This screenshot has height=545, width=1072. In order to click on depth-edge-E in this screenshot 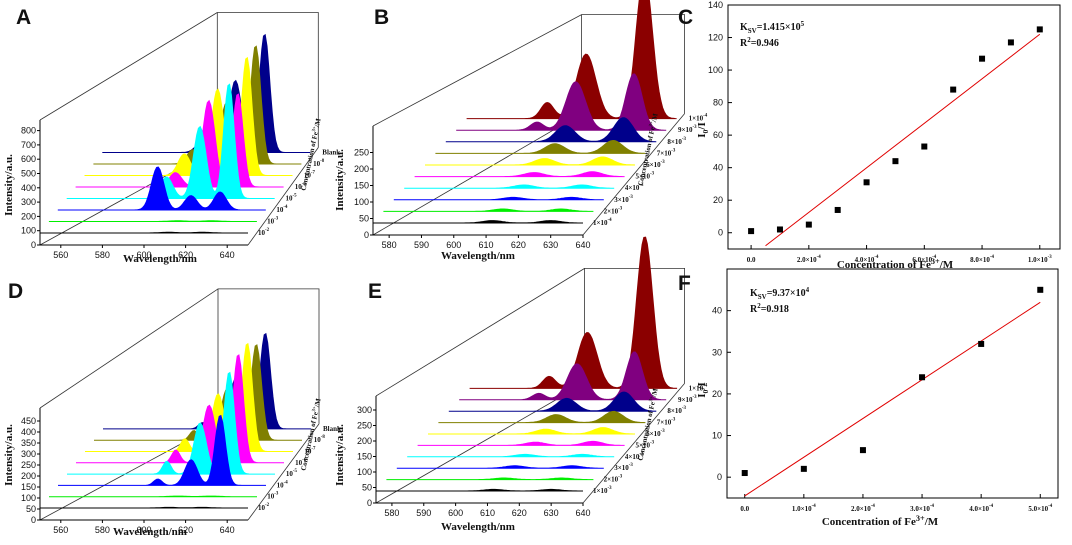, I will do `click(480, 332)`.